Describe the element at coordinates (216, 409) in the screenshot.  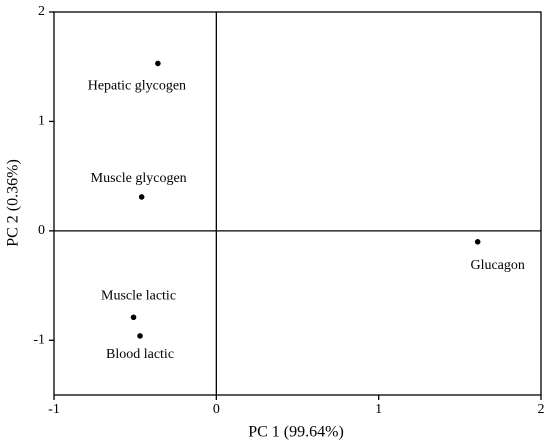
I see `x-tick-label: 0` at that location.